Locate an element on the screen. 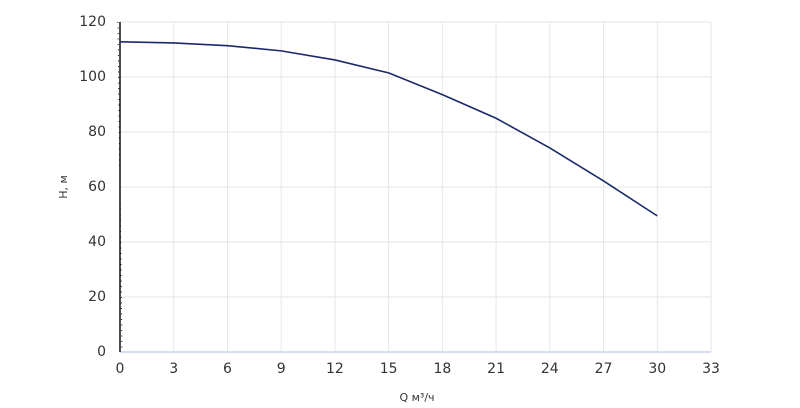 Image resolution: width=800 pixels, height=408 pixels. y-axis-label: H, м is located at coordinates (63, 187).